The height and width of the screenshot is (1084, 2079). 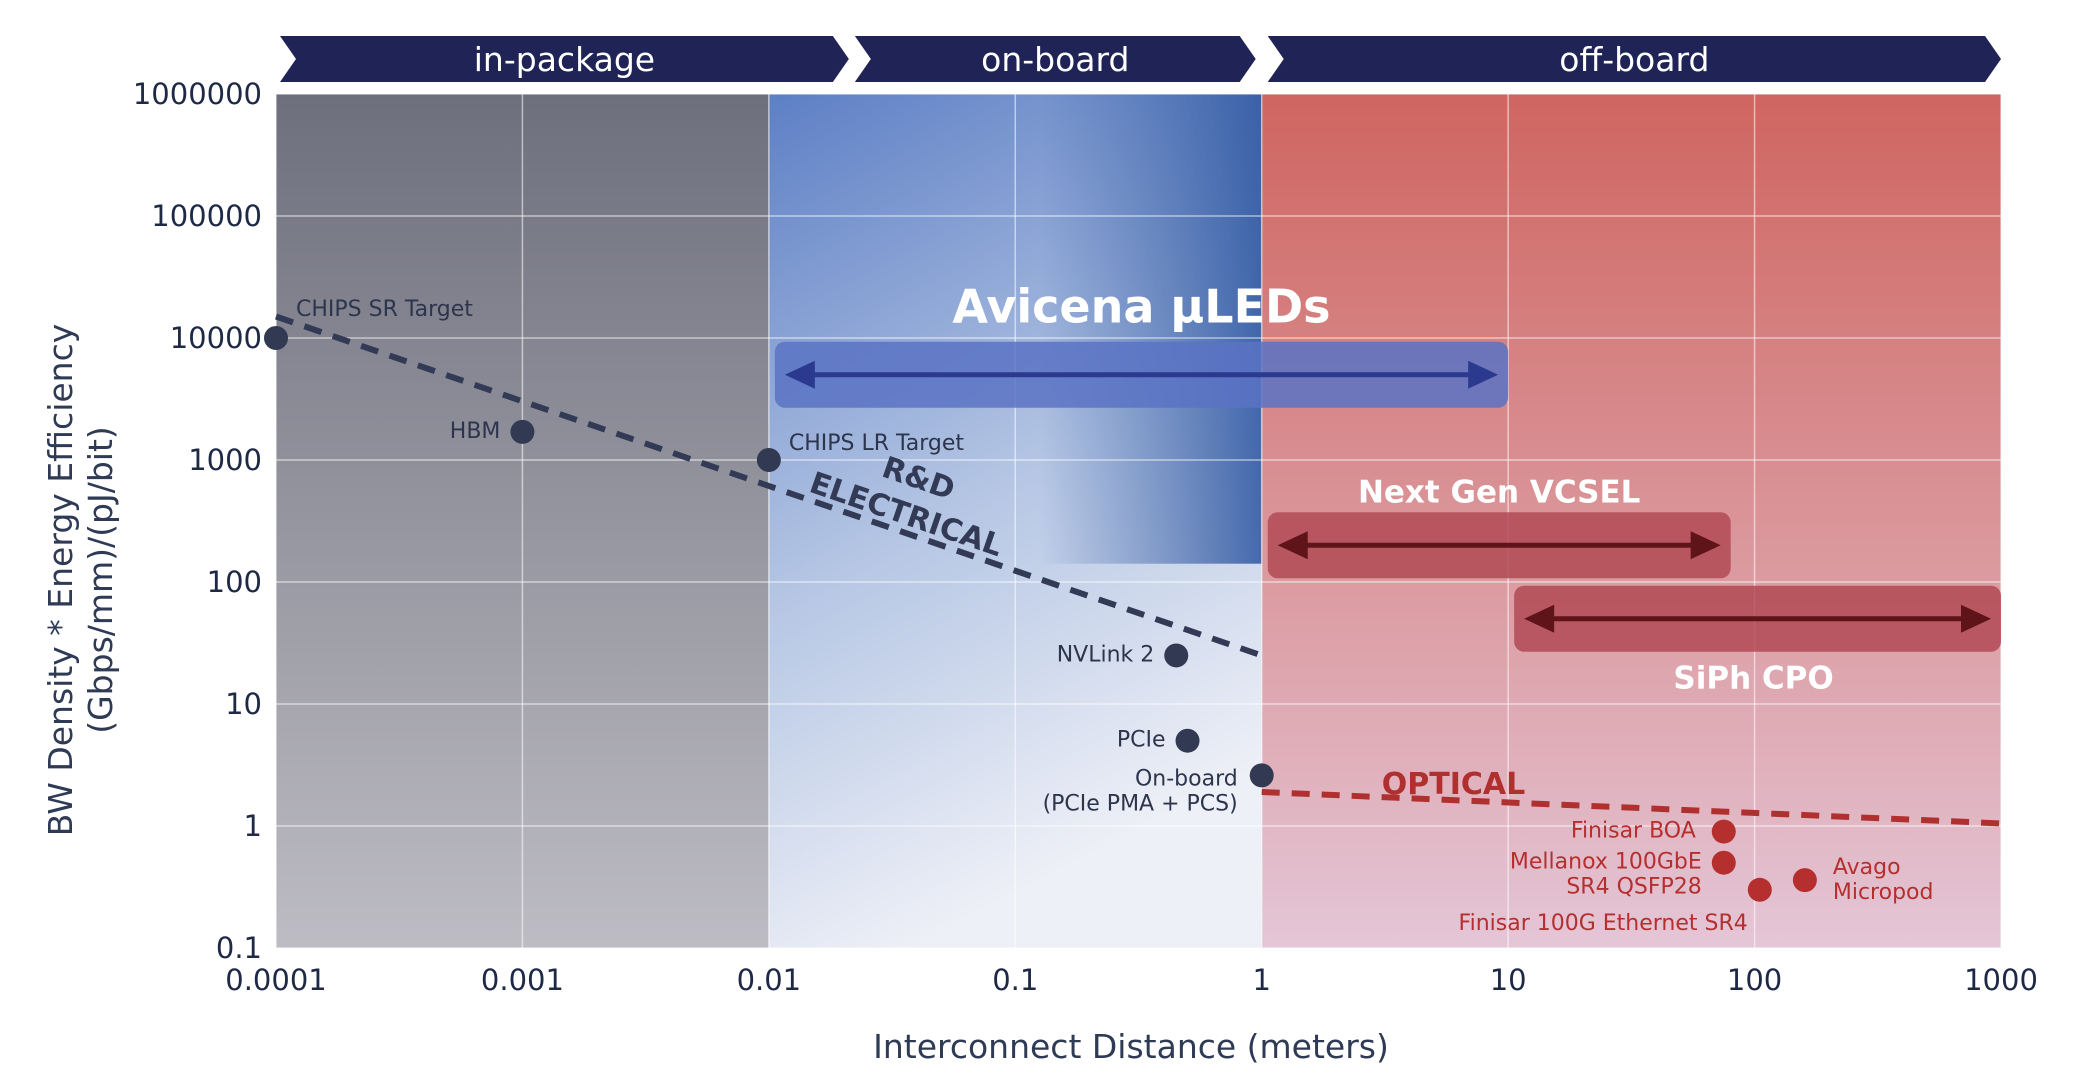 I want to click on band-next-gen-vcsel-arrowhead-left, so click(x=1292, y=545).